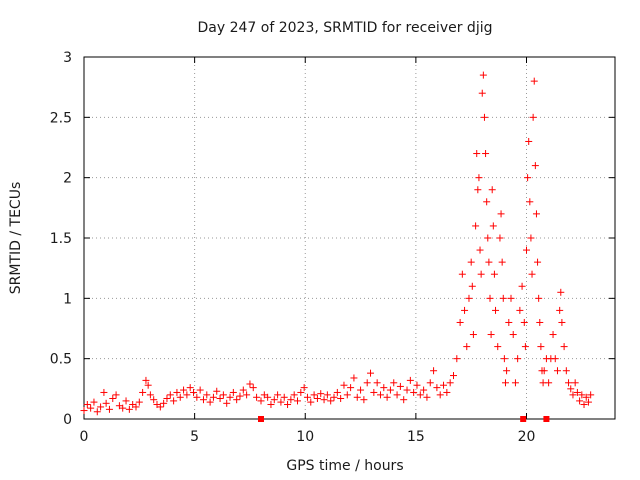 Image resolution: width=640 pixels, height=480 pixels. Describe the element at coordinates (527, 437) in the screenshot. I see `x-tick-label: 20` at that location.